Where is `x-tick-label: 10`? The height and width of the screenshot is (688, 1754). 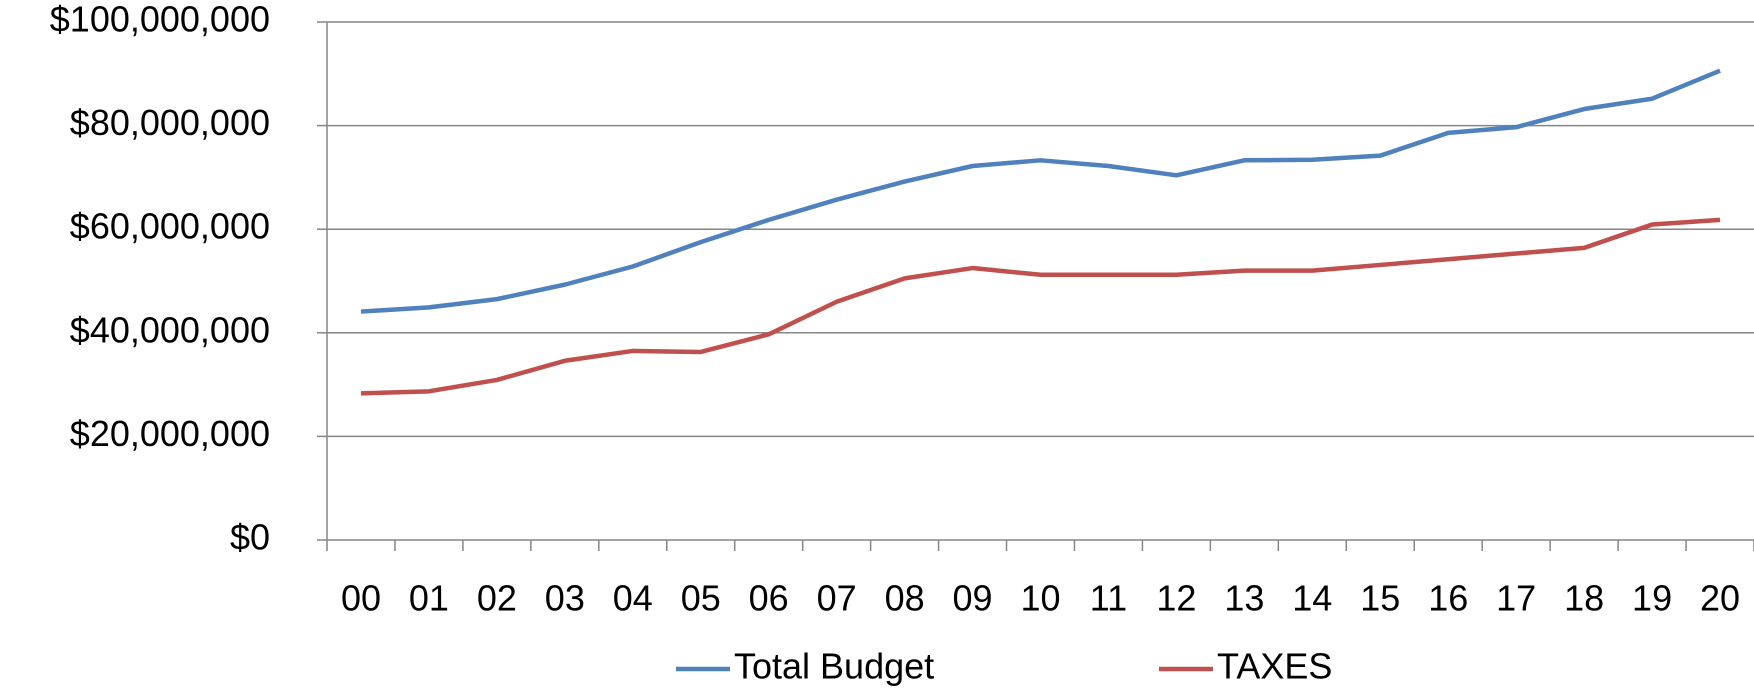 x-tick-label: 10 is located at coordinates (1040, 598).